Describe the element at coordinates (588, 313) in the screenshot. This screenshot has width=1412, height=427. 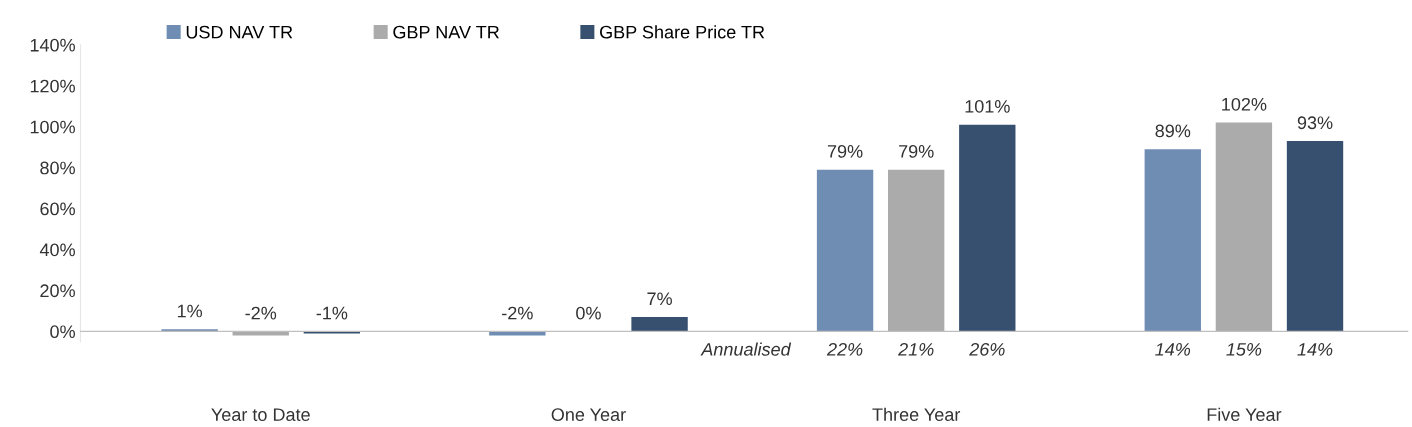
I see `data-label: 0%` at that location.